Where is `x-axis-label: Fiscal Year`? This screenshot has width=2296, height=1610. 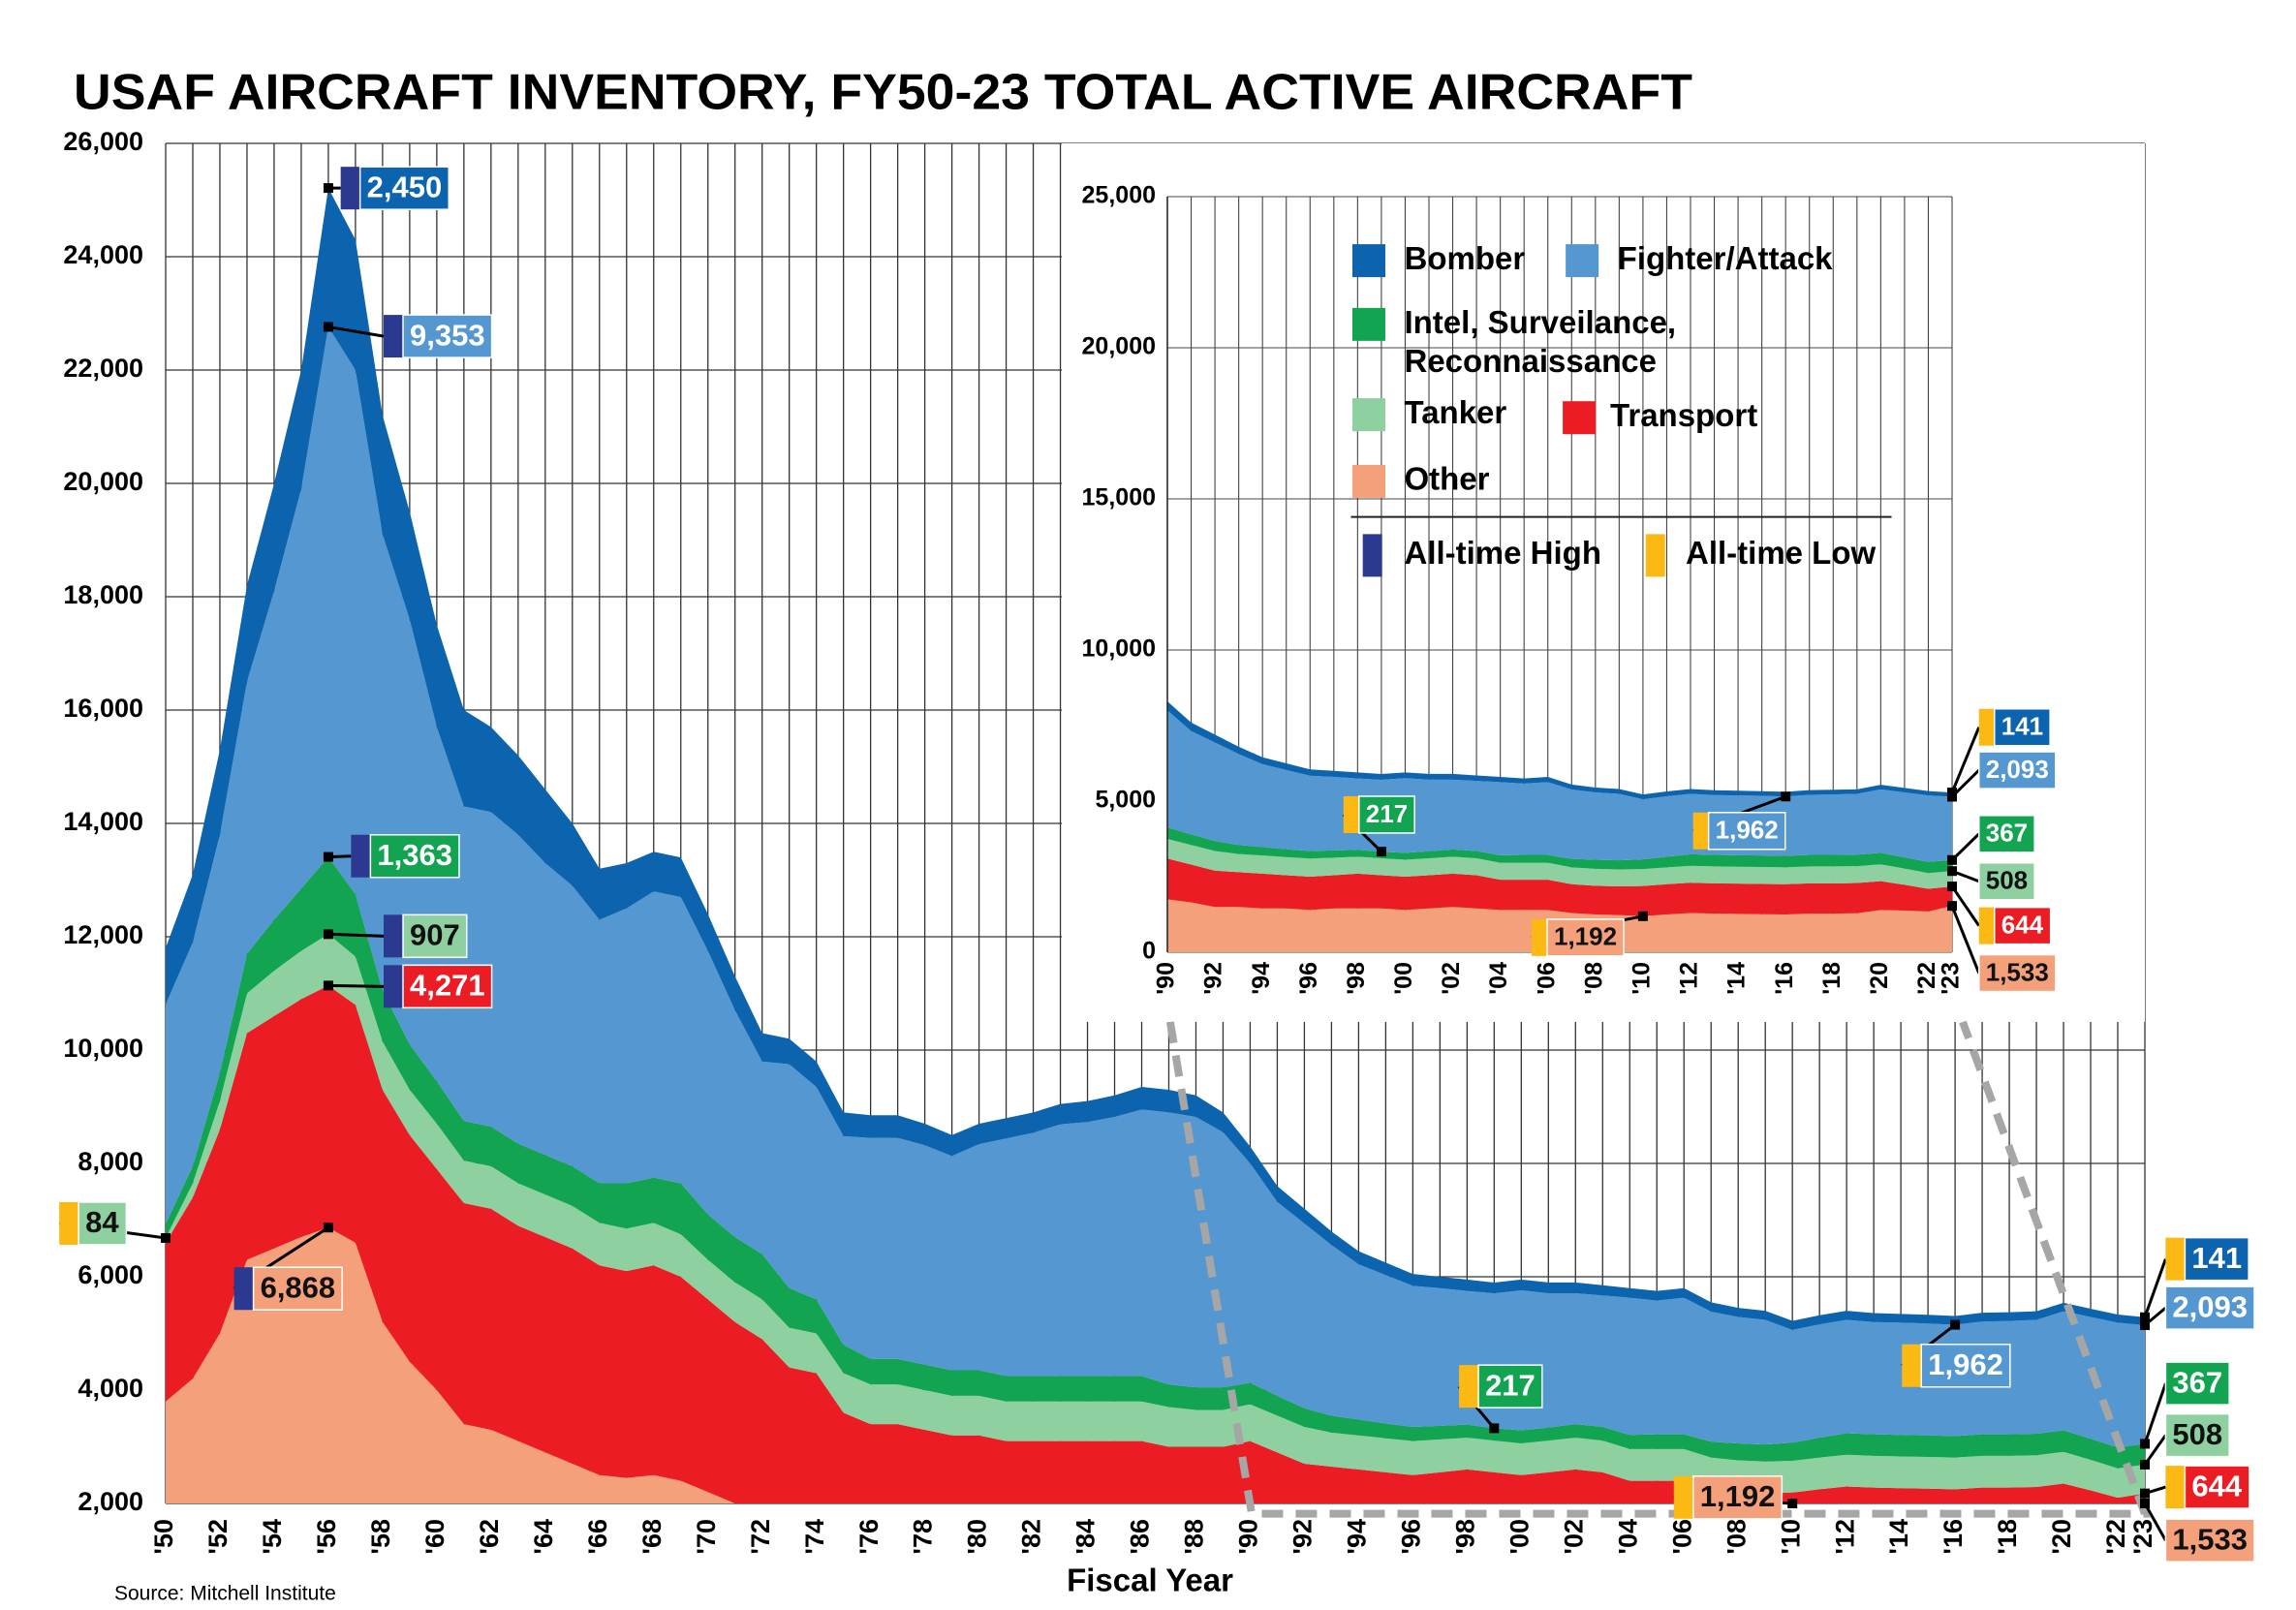
x-axis-label: Fiscal Year is located at coordinates (1150, 1580).